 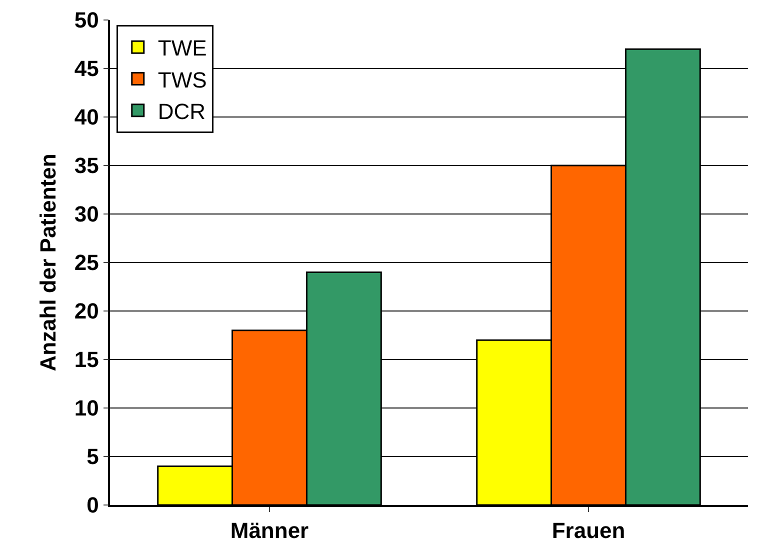 I want to click on legend-label: DCR, so click(x=182, y=111).